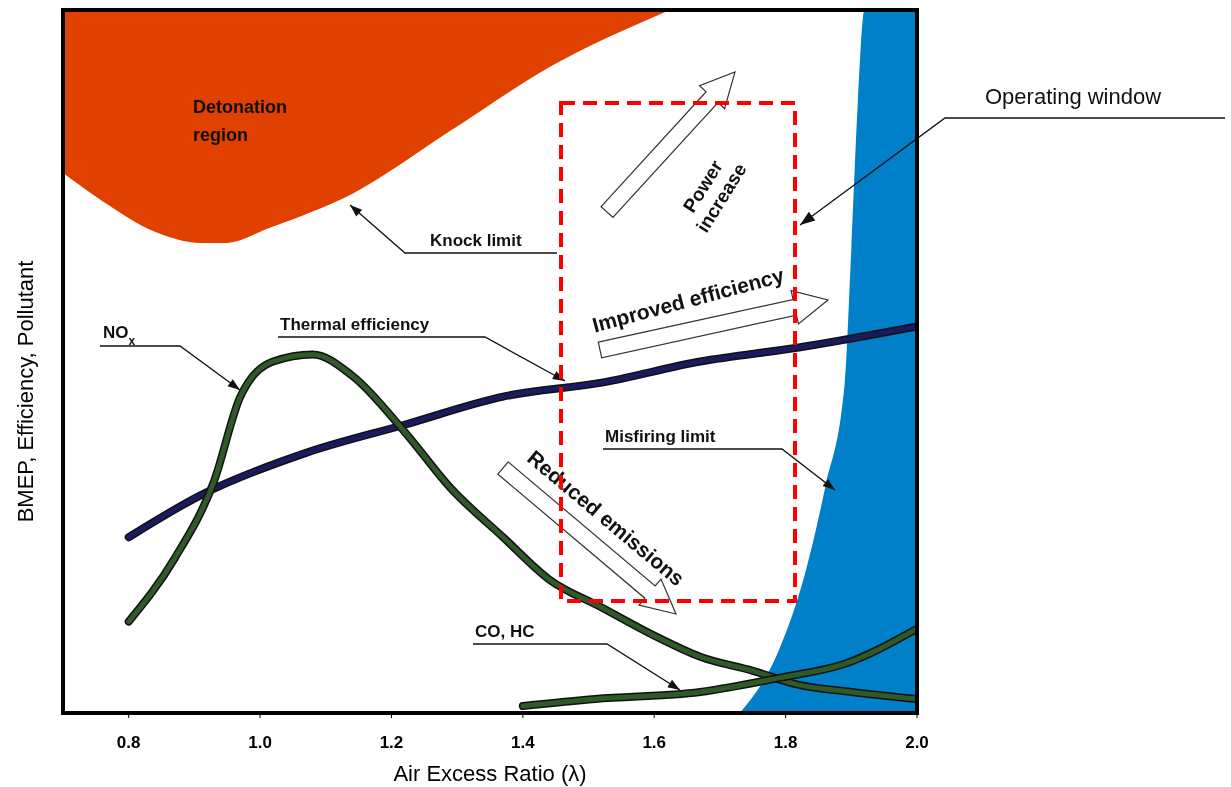 The image size is (1231, 787). Describe the element at coordinates (355, 324) in the screenshot. I see `annotation: Thermal efficiency` at that location.